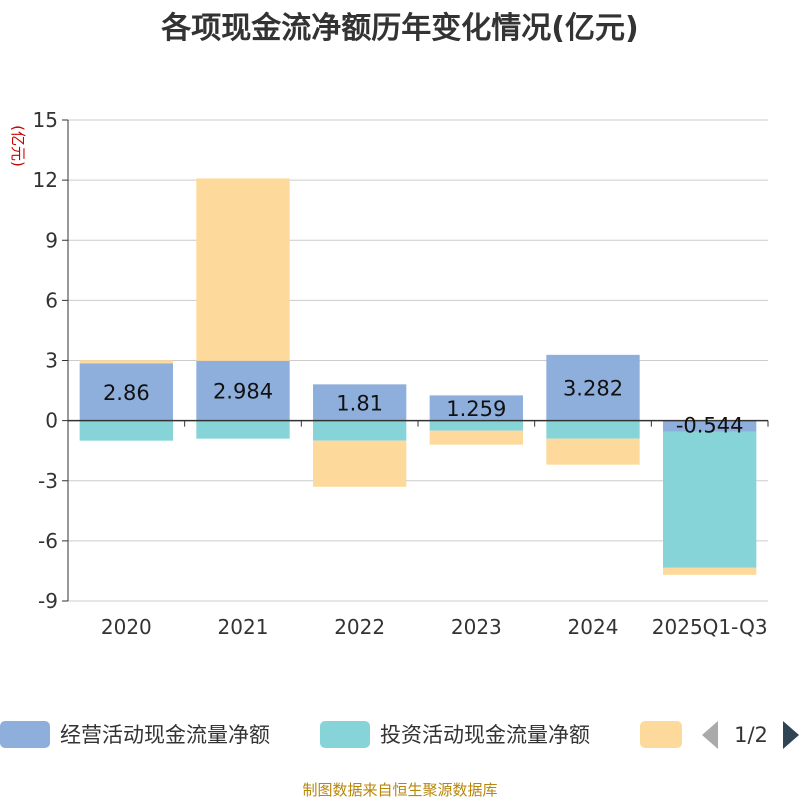  I want to click on data-label: 1.259, so click(476, 409).